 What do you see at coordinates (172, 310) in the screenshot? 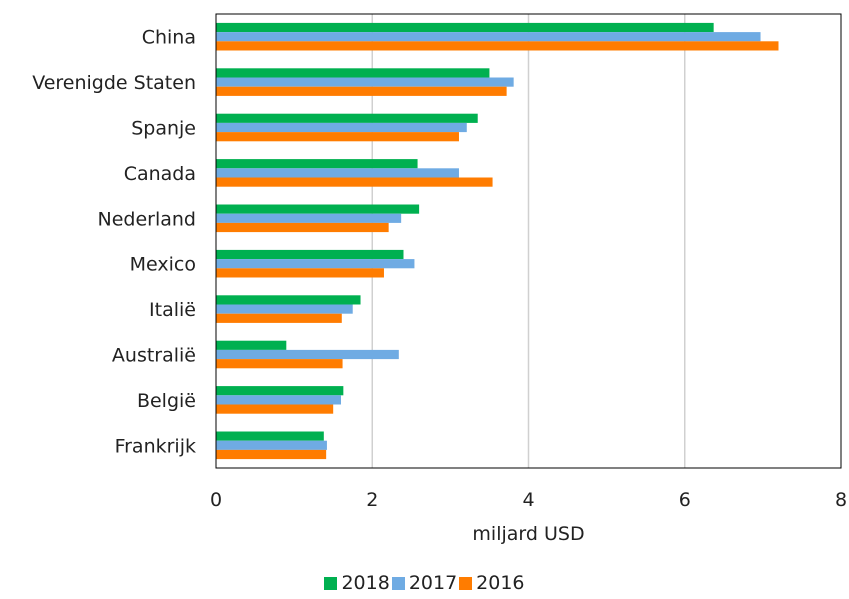
I see `category-label: Italië` at bounding box center [172, 310].